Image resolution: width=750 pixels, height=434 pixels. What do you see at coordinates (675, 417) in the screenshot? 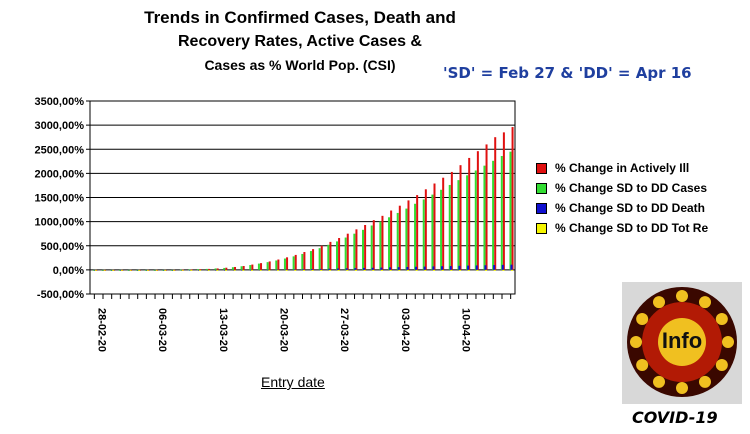
I see `badge-caption: COVID-19` at bounding box center [675, 417].